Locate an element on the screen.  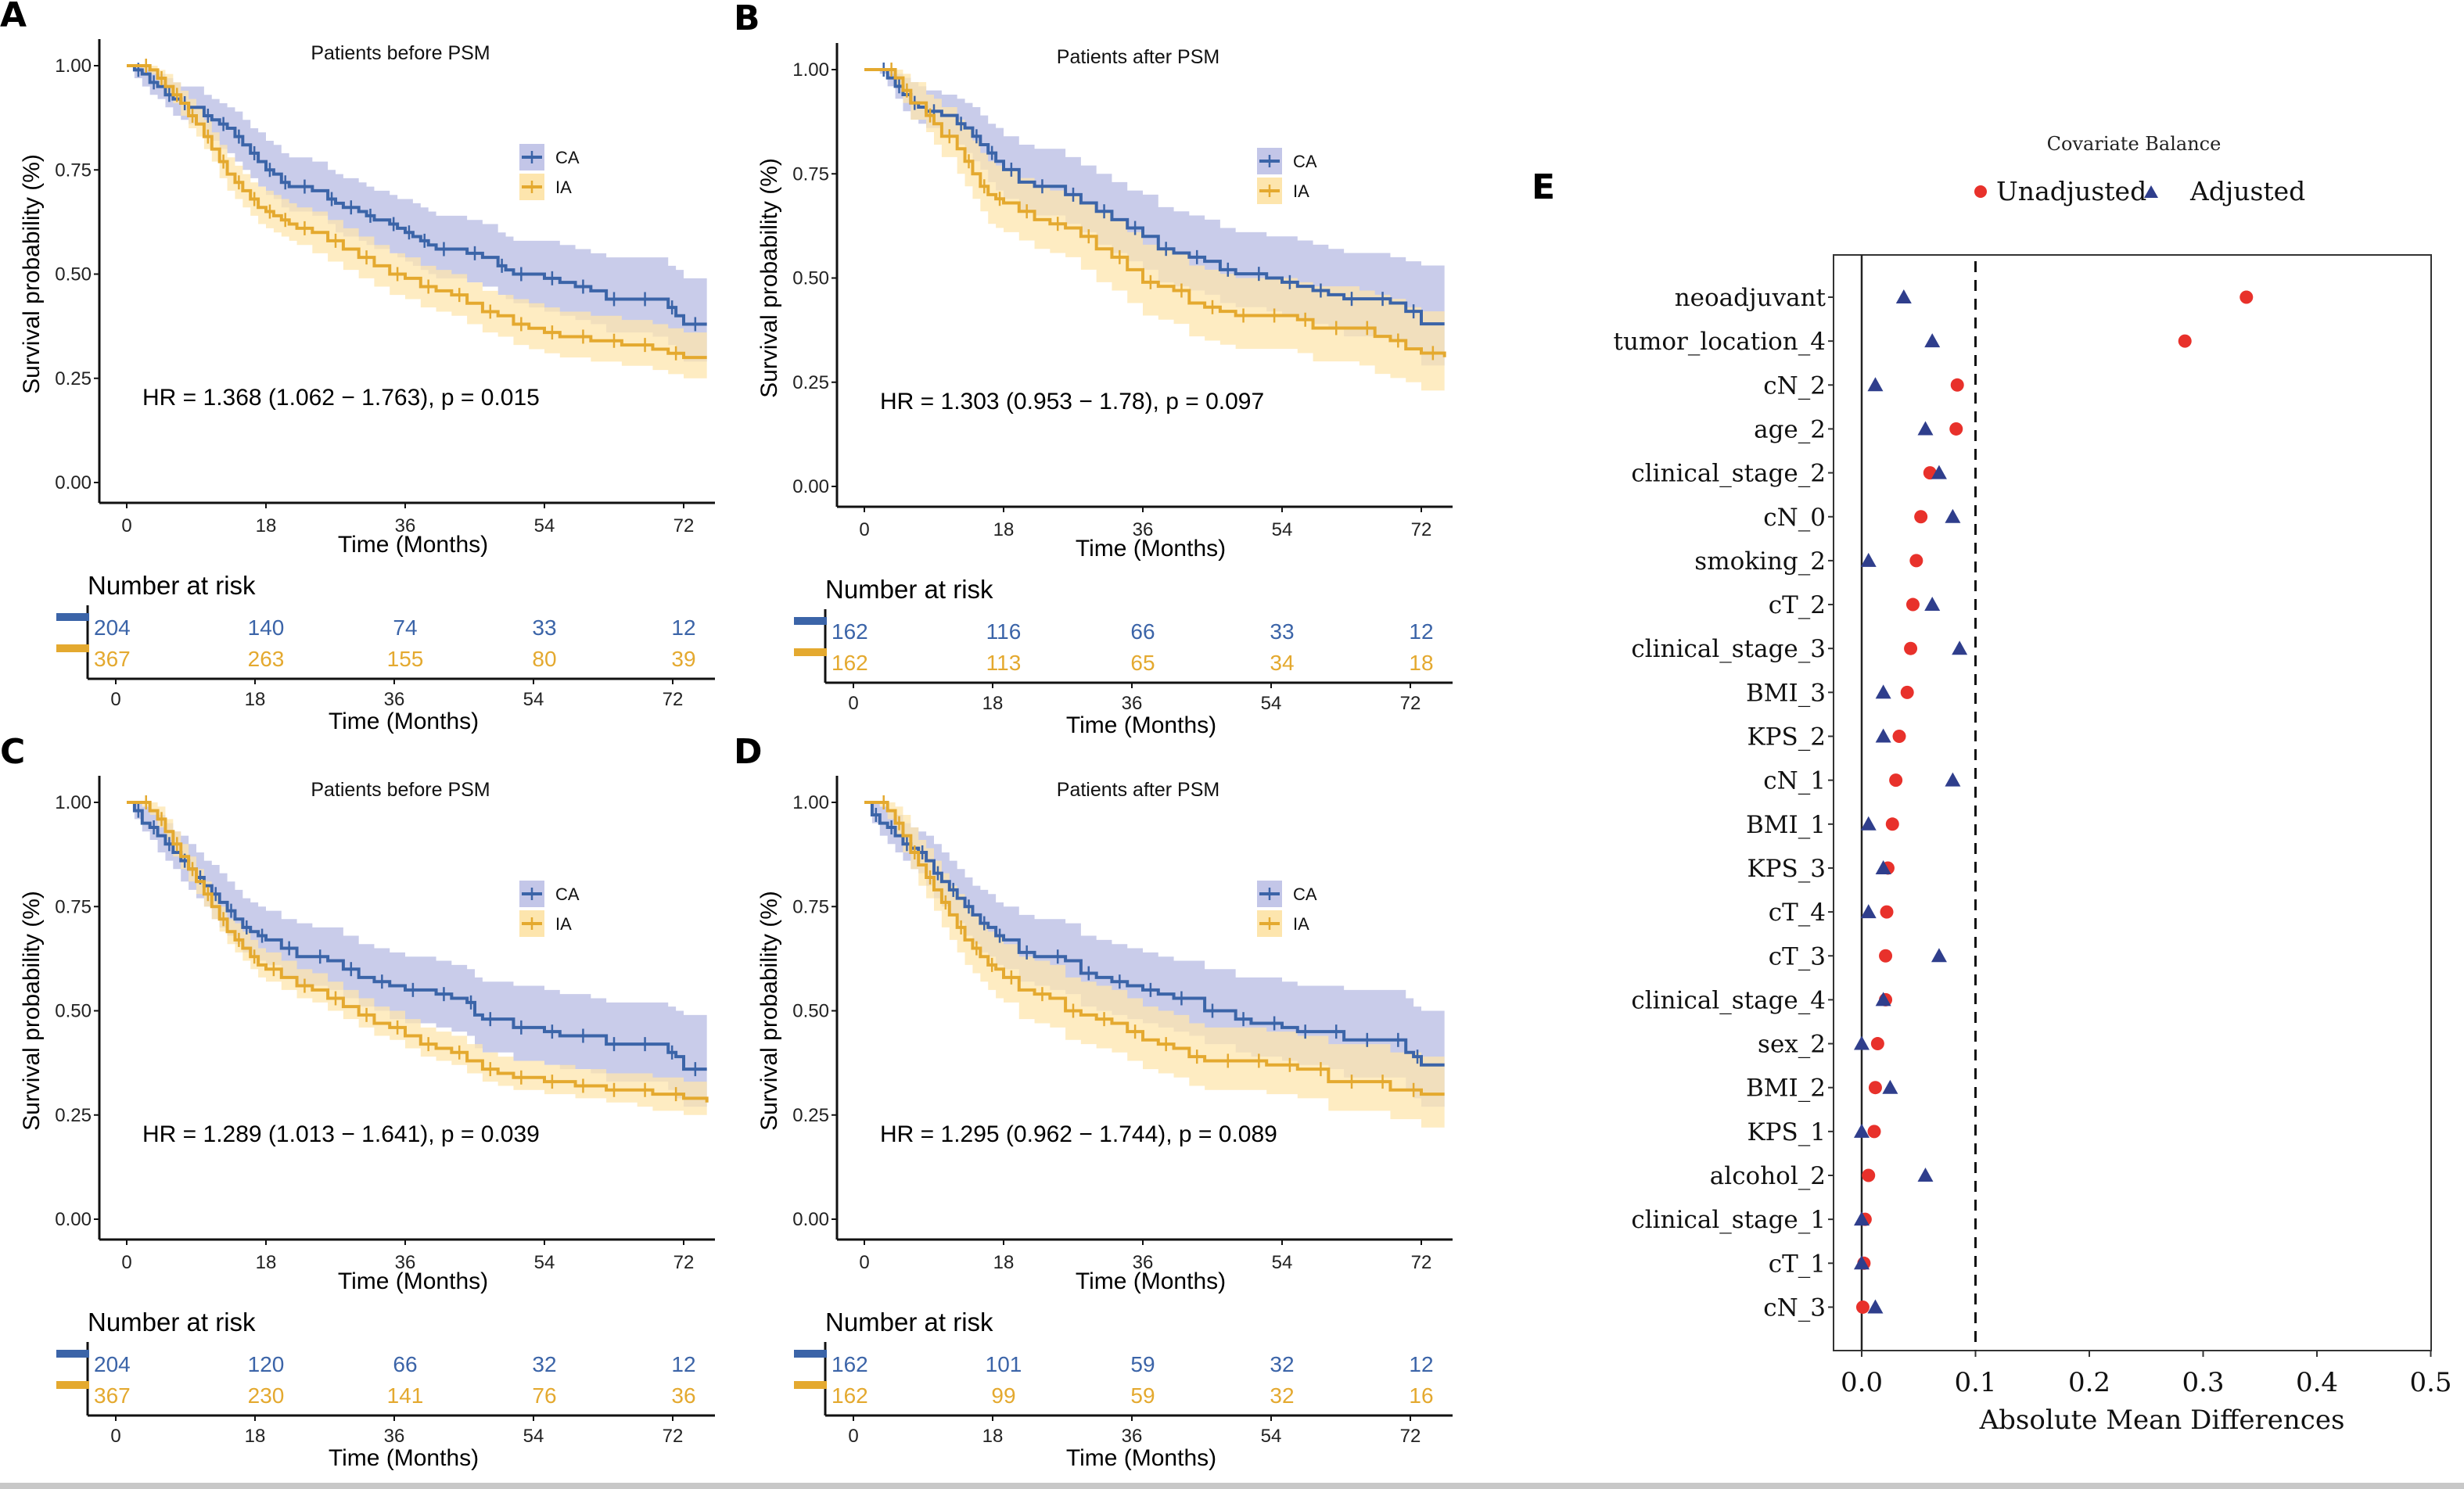
risk-count-ia: 155 is located at coordinates (406, 659).